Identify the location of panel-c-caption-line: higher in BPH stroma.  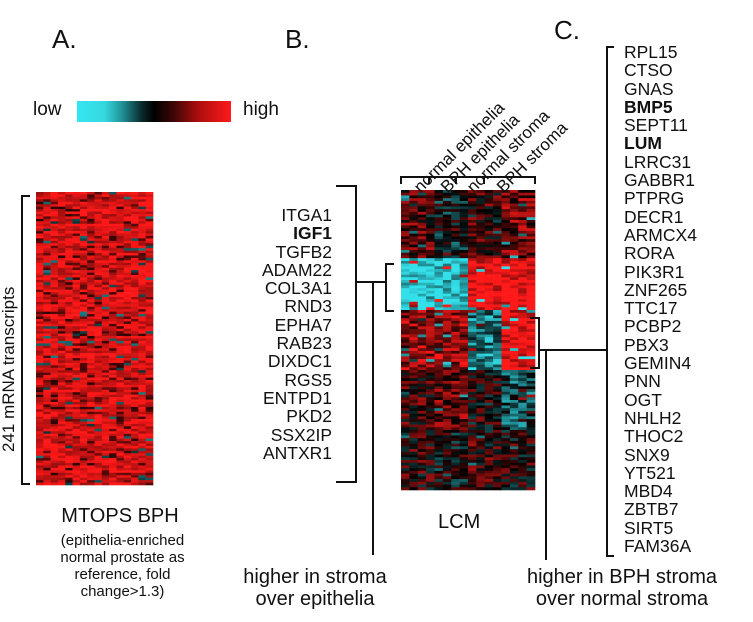
(622, 577).